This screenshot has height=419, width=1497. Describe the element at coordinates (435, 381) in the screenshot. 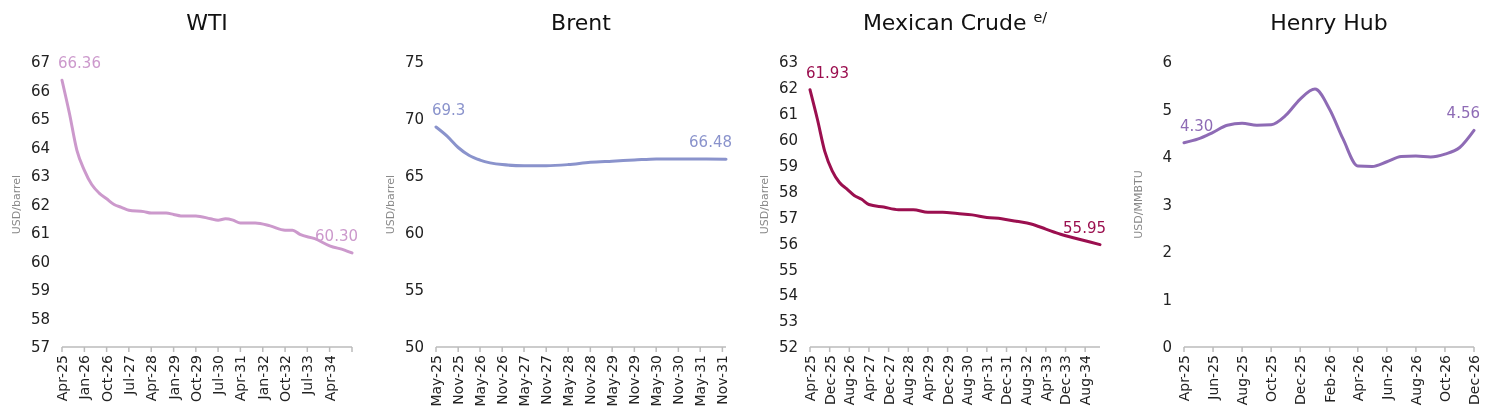

I see `x-tick-label: May-25` at that location.